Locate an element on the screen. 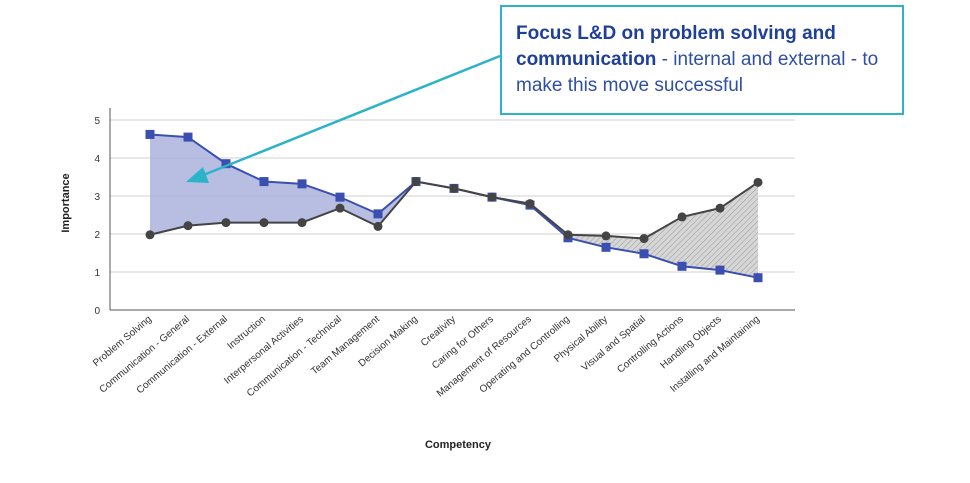 The width and height of the screenshot is (970, 483). y-tick-label-0: 0 is located at coordinates (97, 311).